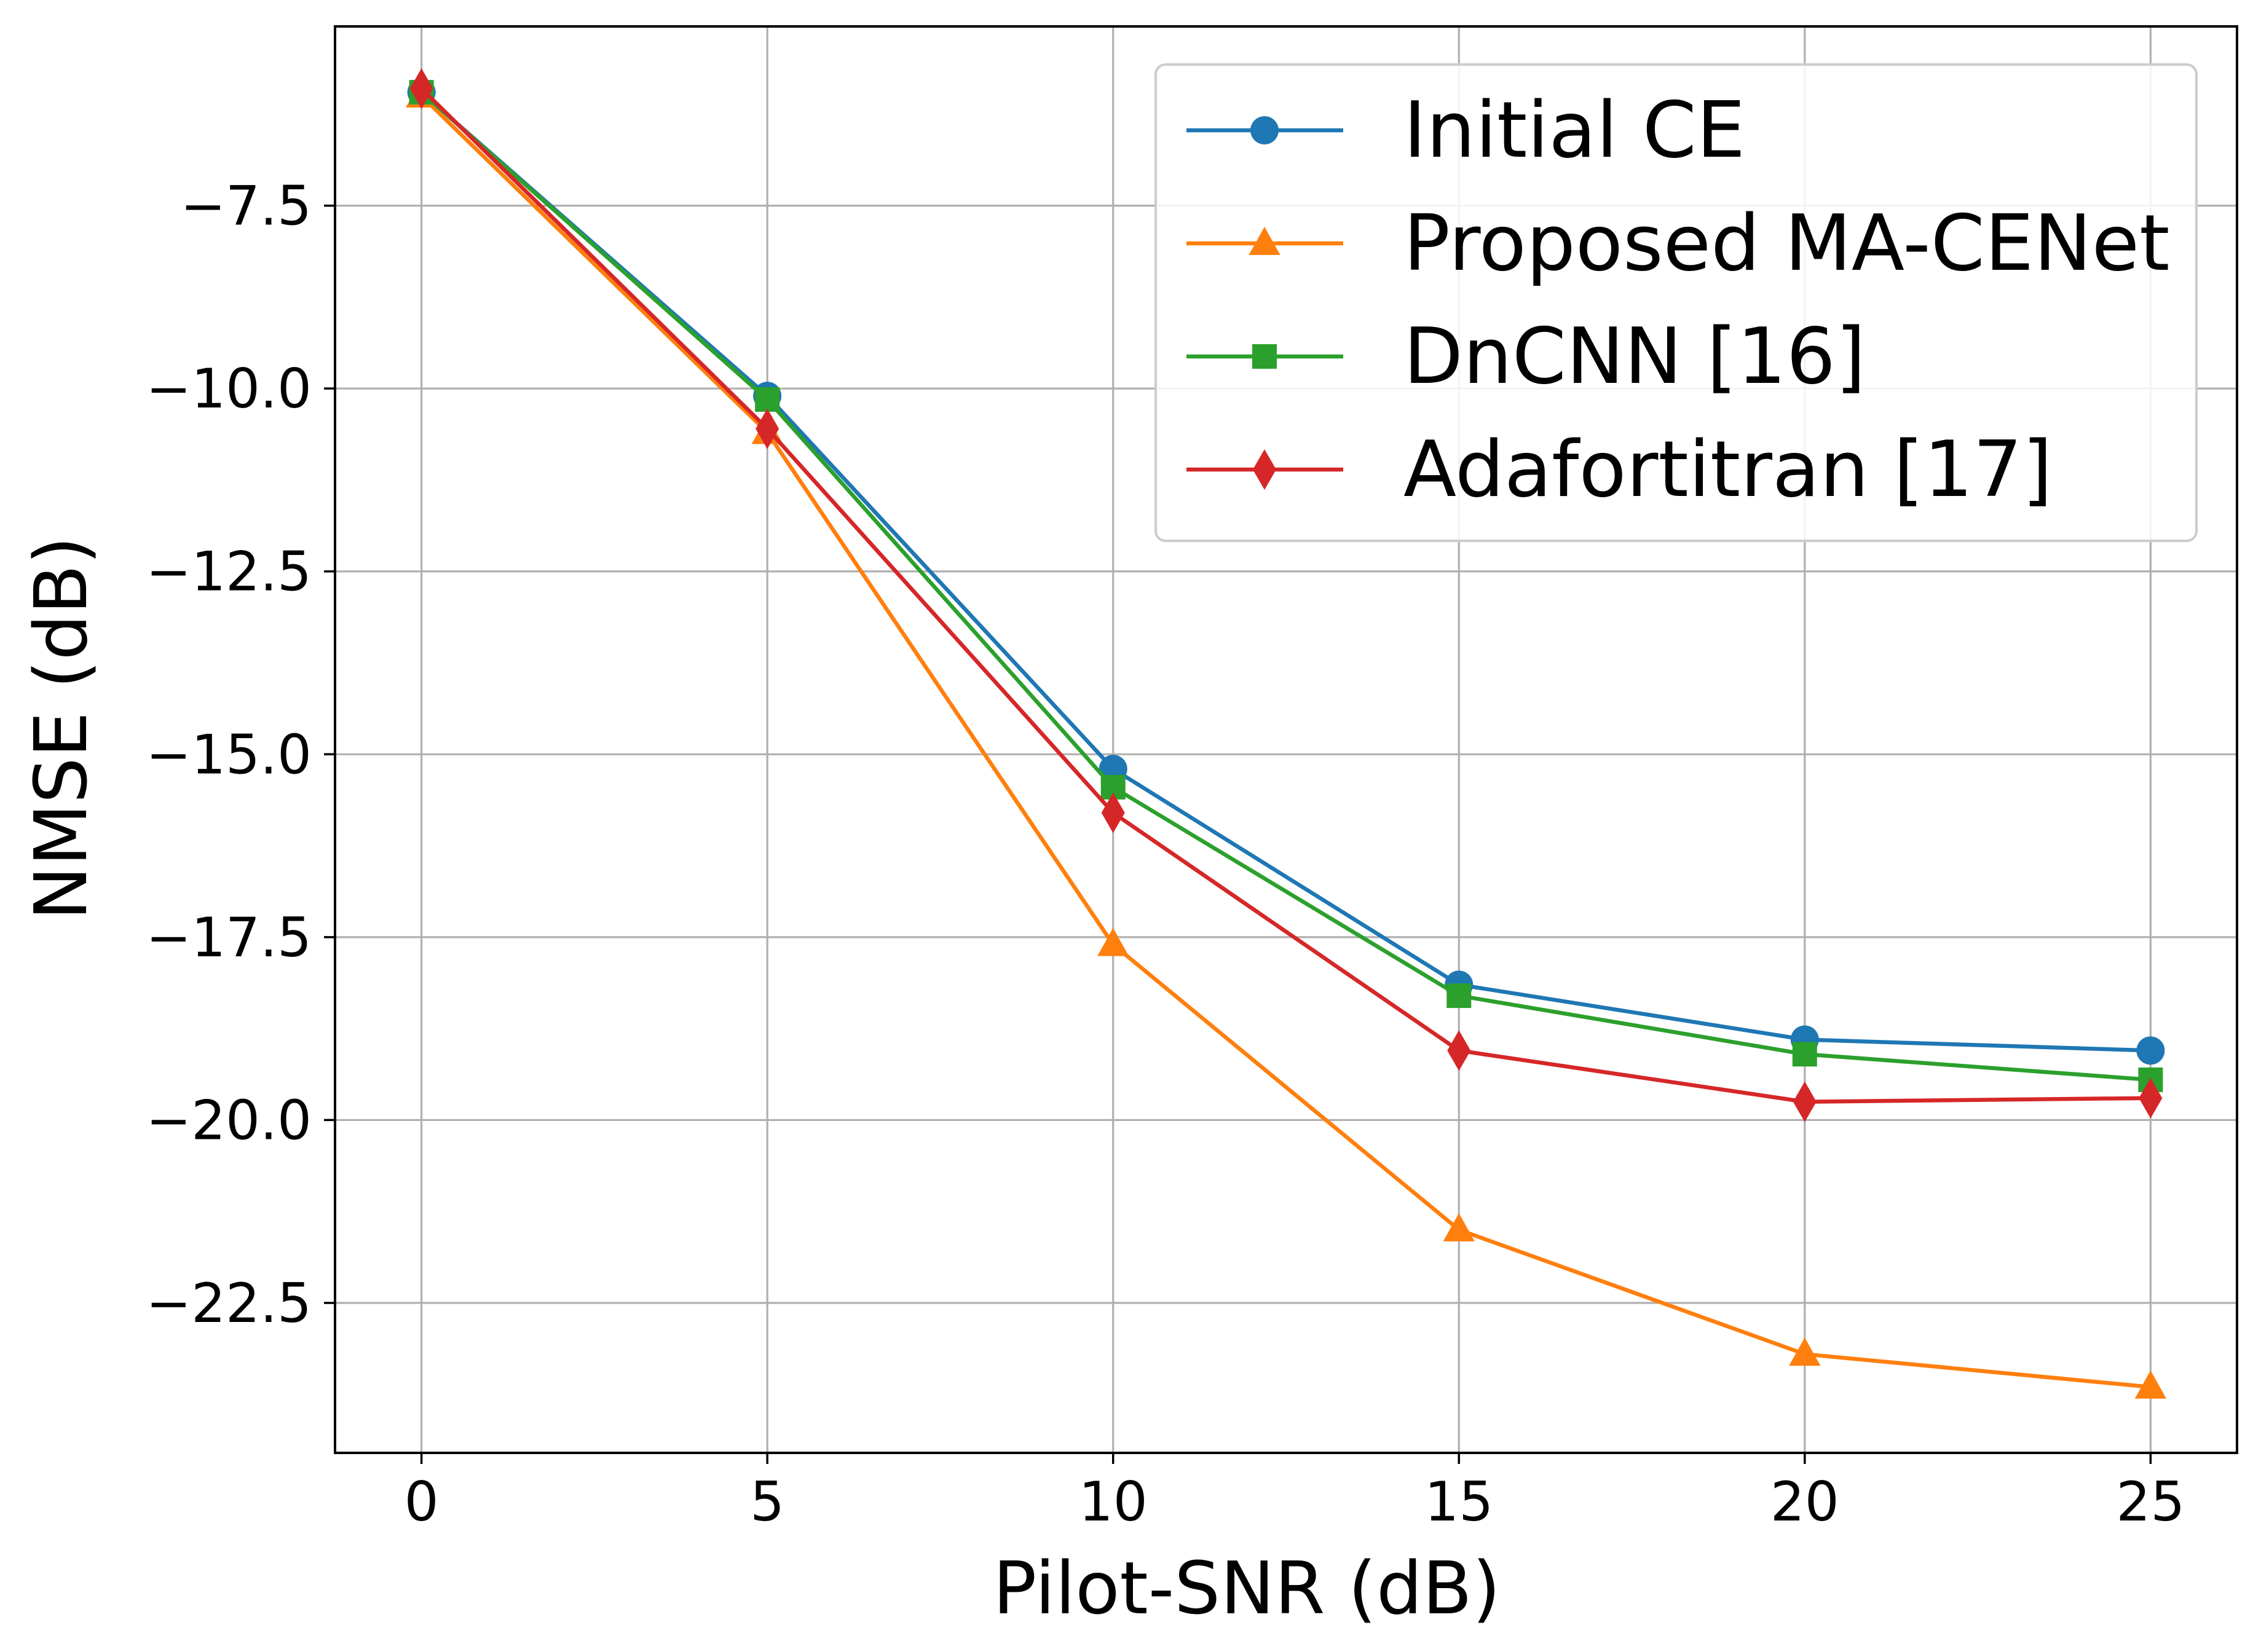 The image size is (2253, 1652). I want to click on legend-label: Initial CE, so click(1574, 130).